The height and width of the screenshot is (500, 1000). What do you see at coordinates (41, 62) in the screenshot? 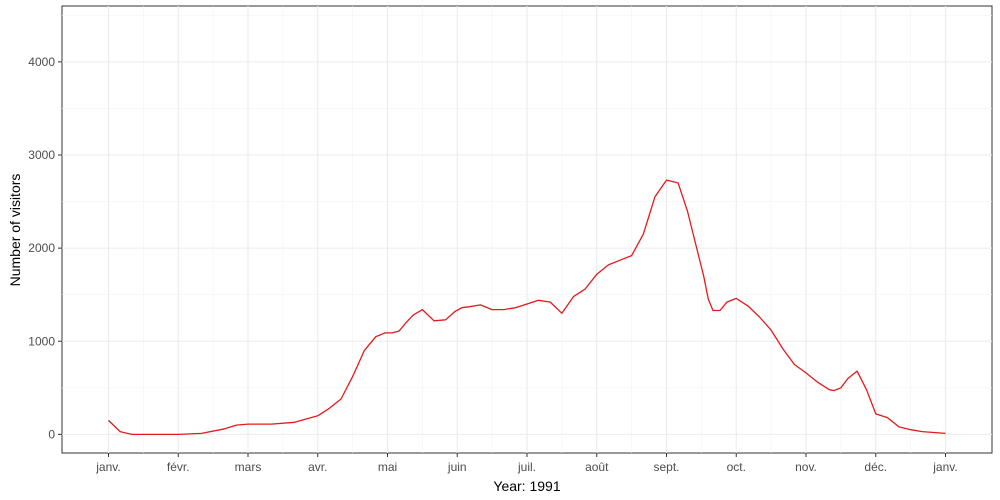
I see `y-tick-label: 4000` at bounding box center [41, 62].